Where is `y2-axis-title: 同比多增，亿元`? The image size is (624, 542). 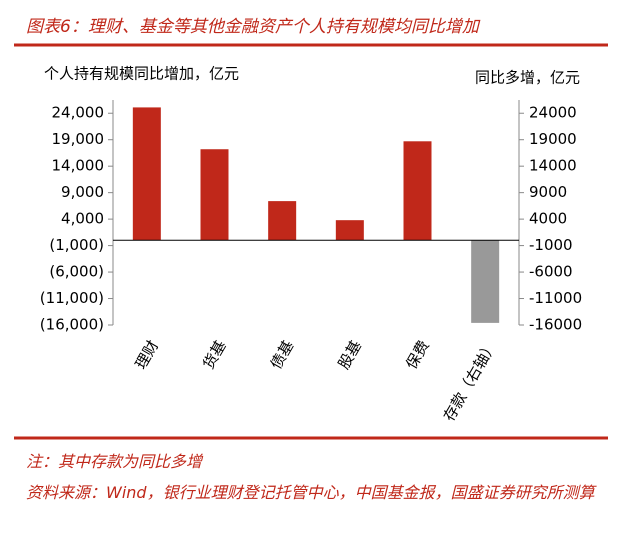
y2-axis-title: 同比多增，亿元 is located at coordinates (527, 78).